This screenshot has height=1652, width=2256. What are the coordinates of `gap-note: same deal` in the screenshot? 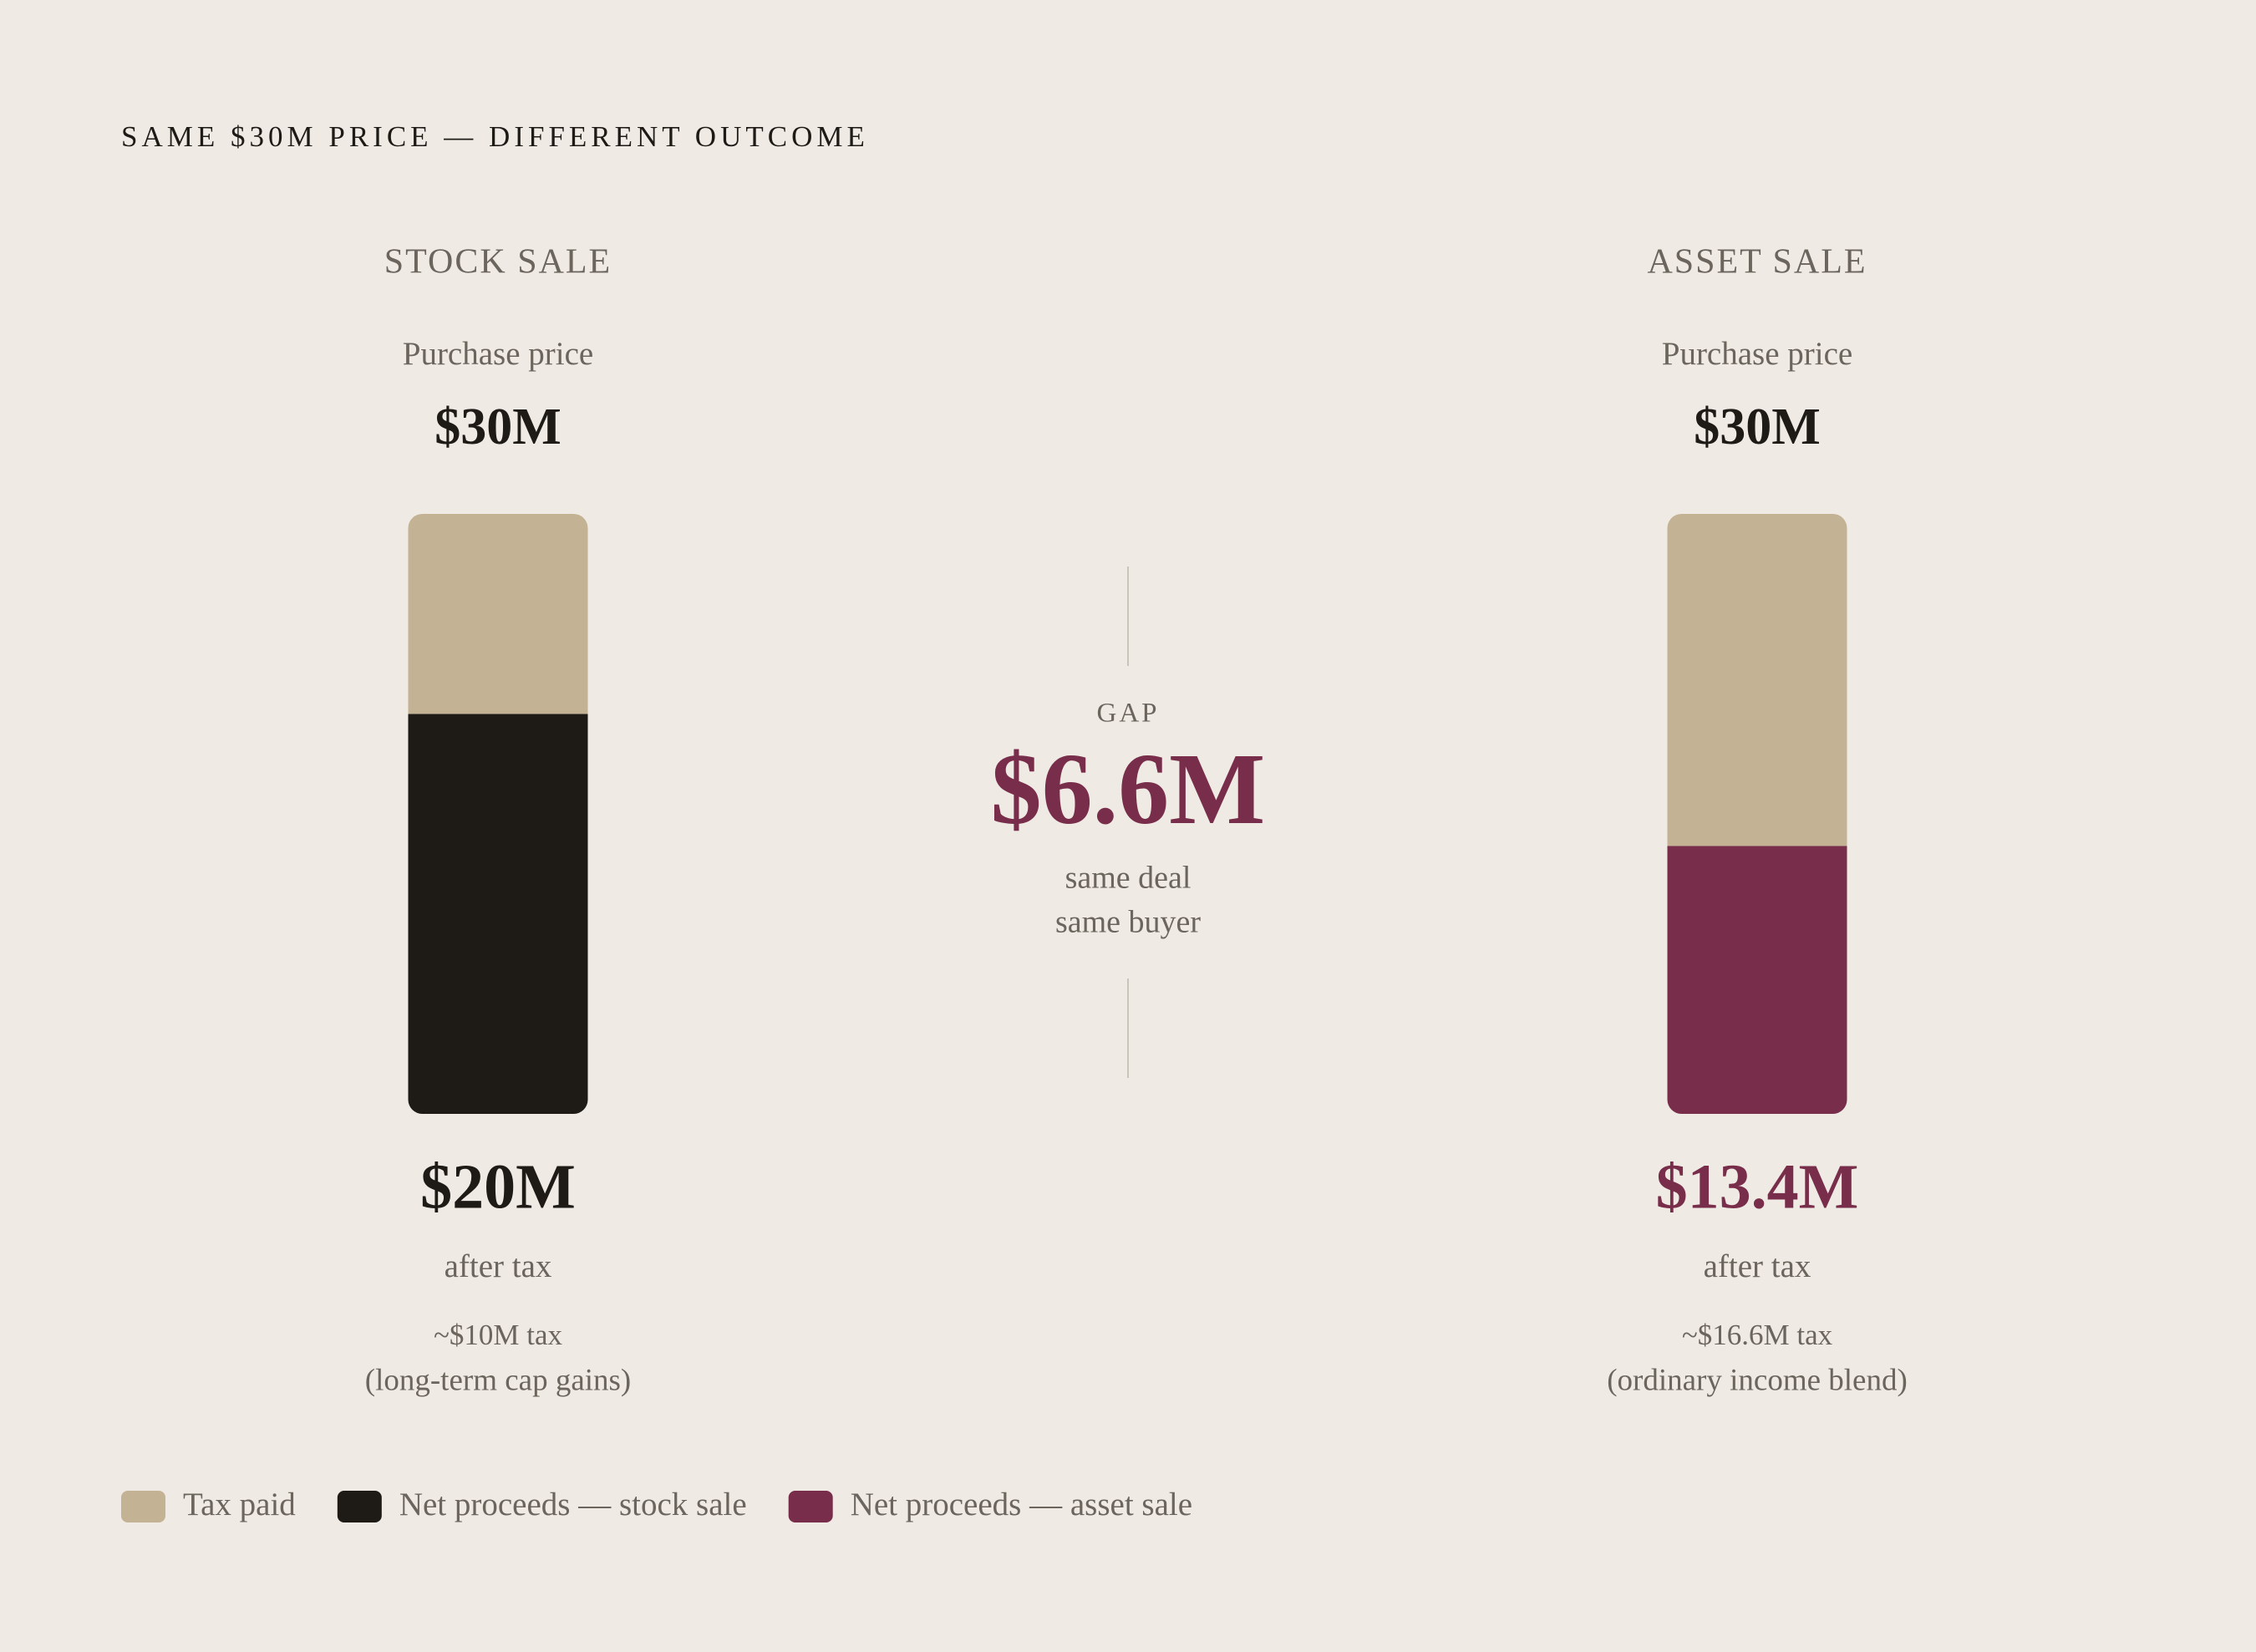 It's located at (1129, 879).